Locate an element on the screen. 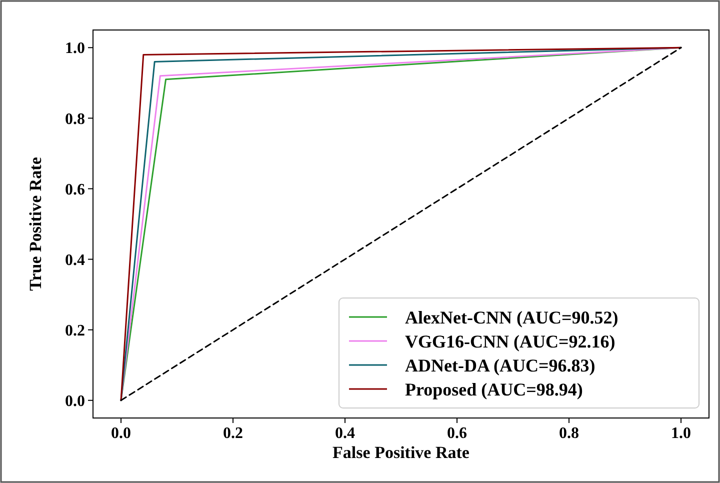  legend-label: ADNet-DA (AUC=96.83) is located at coordinates (500, 365).